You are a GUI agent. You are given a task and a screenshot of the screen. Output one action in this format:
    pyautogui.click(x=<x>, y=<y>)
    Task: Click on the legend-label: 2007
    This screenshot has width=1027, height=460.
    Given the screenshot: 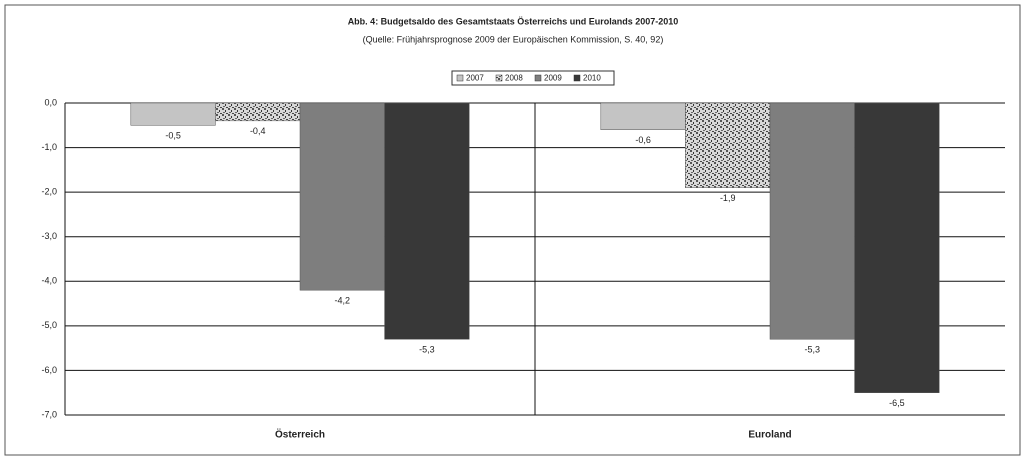 What is the action you would take?
    pyautogui.click(x=475, y=78)
    